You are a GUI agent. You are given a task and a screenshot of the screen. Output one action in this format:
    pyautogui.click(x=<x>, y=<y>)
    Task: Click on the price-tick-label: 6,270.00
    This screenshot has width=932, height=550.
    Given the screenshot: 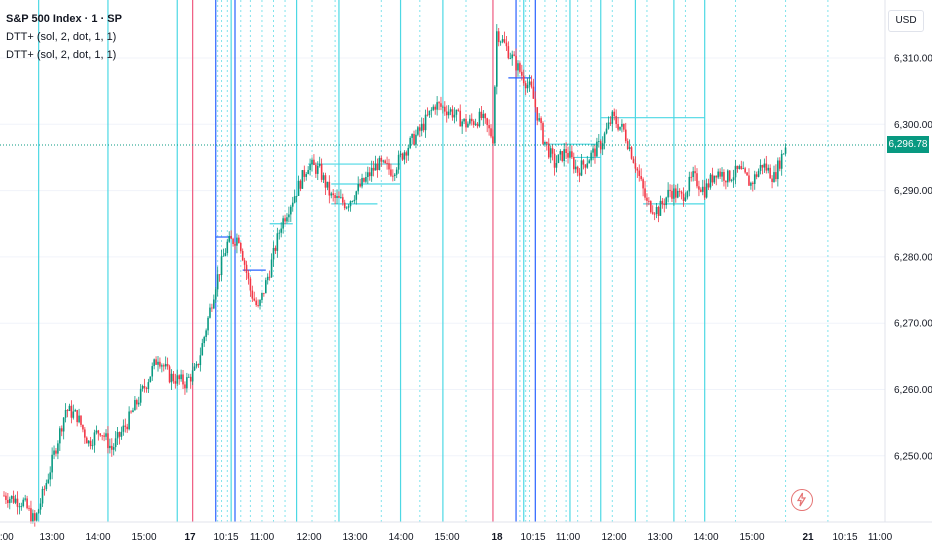 What is the action you would take?
    pyautogui.click(x=913, y=324)
    